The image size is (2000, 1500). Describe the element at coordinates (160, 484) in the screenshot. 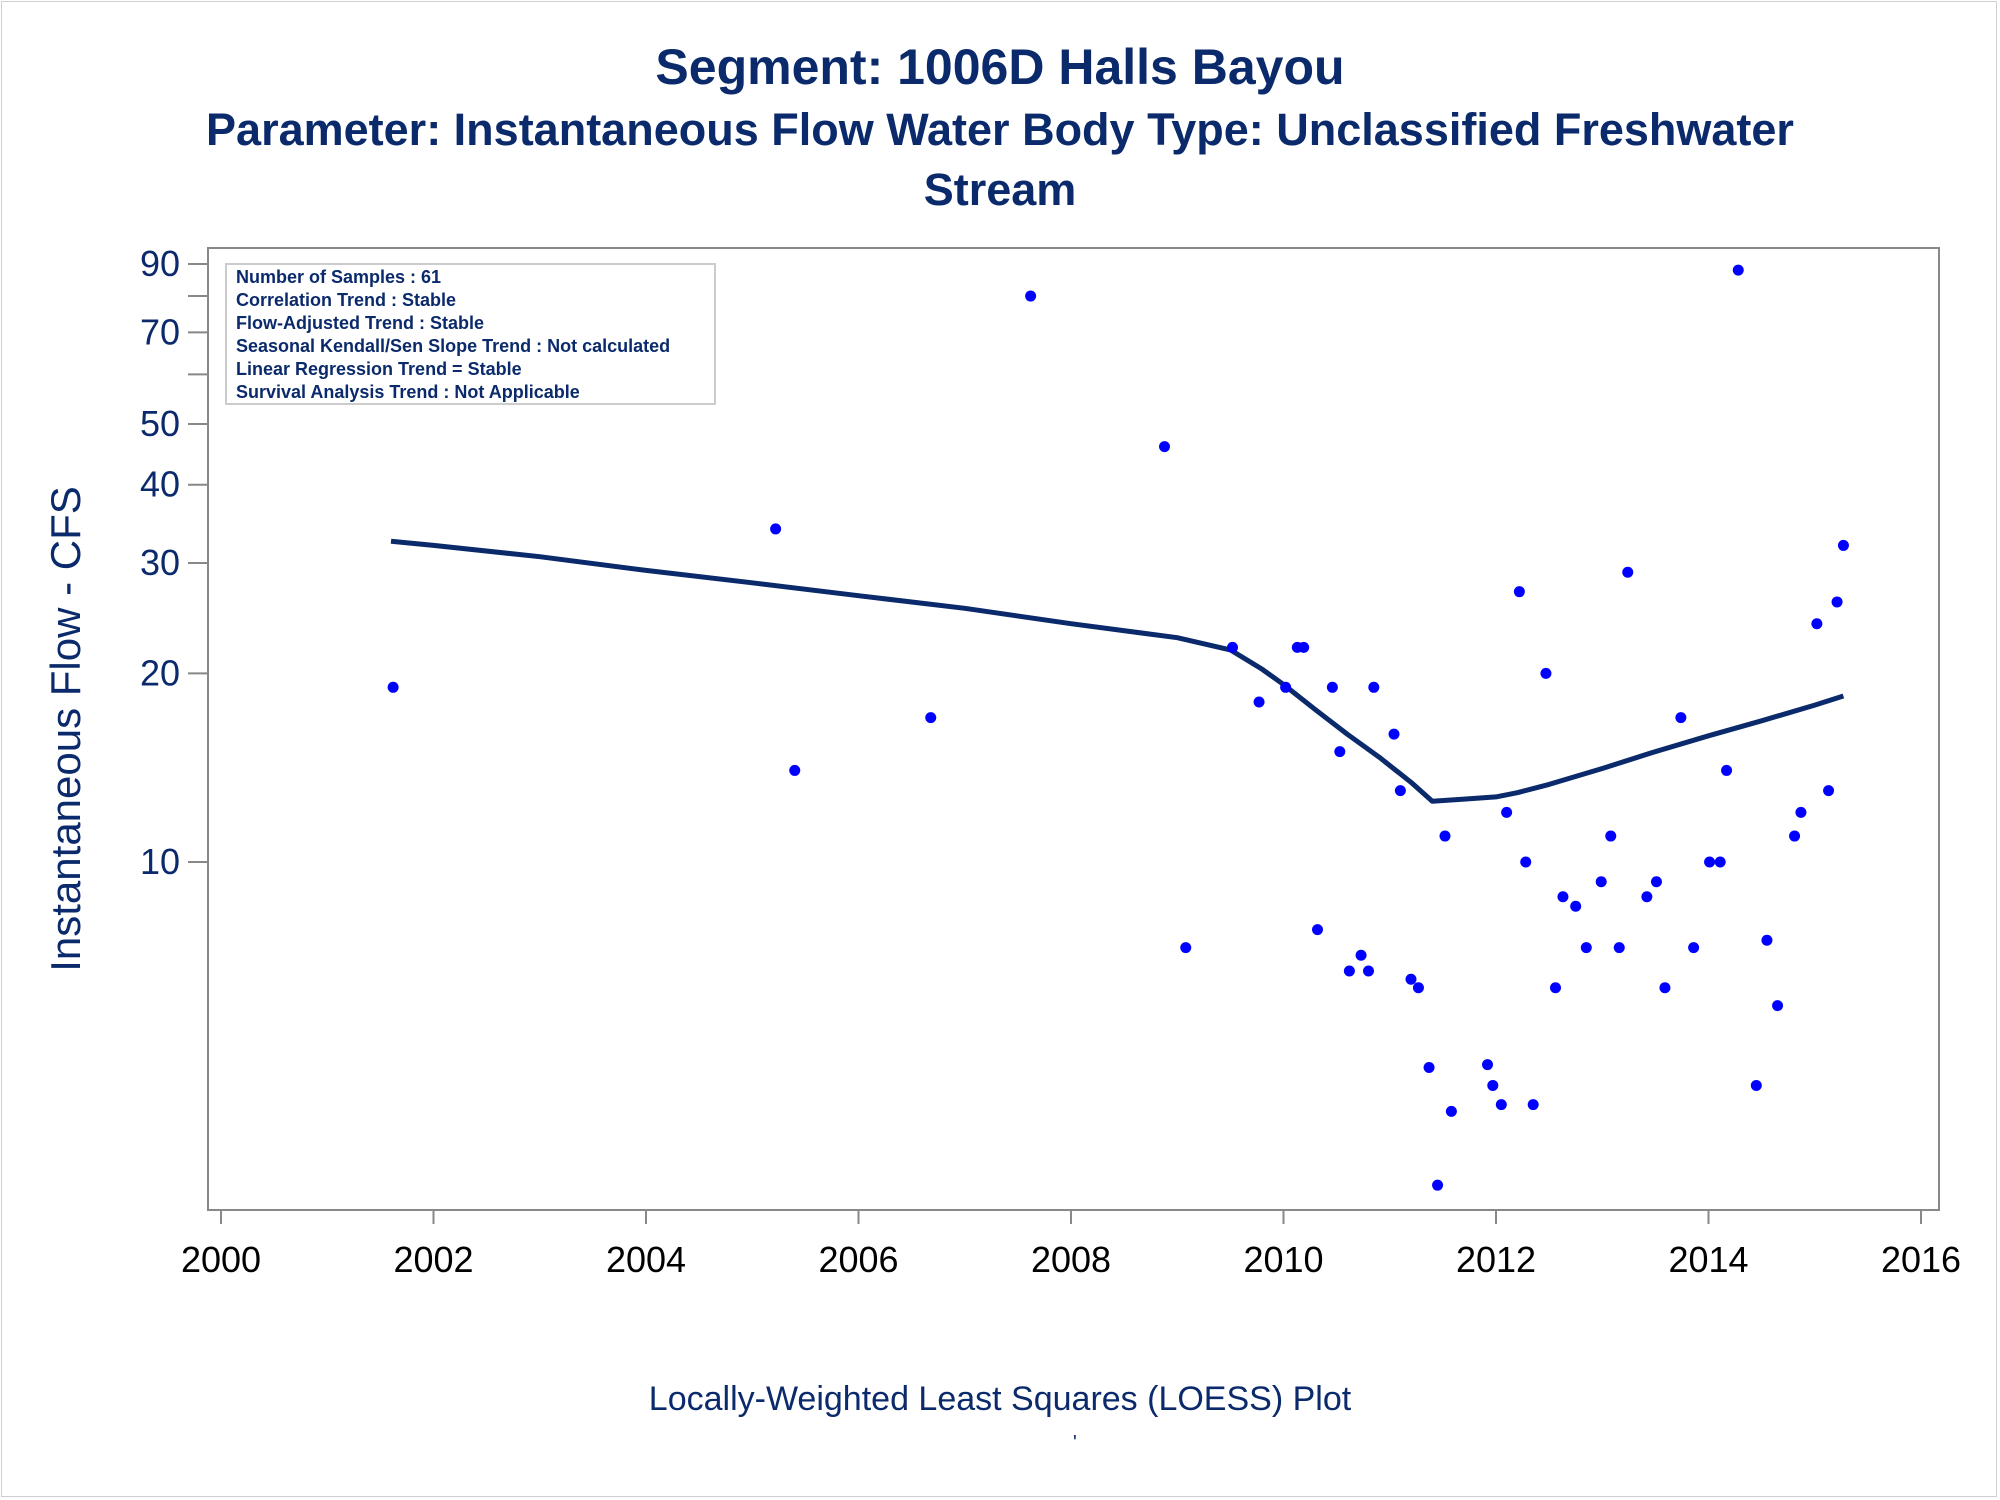

I see `y-tick-label: 40` at that location.